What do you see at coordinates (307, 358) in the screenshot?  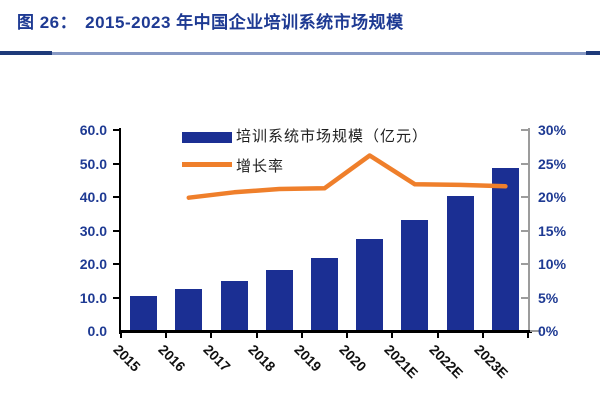 I see `x-tick-label-2019: 2019` at bounding box center [307, 358].